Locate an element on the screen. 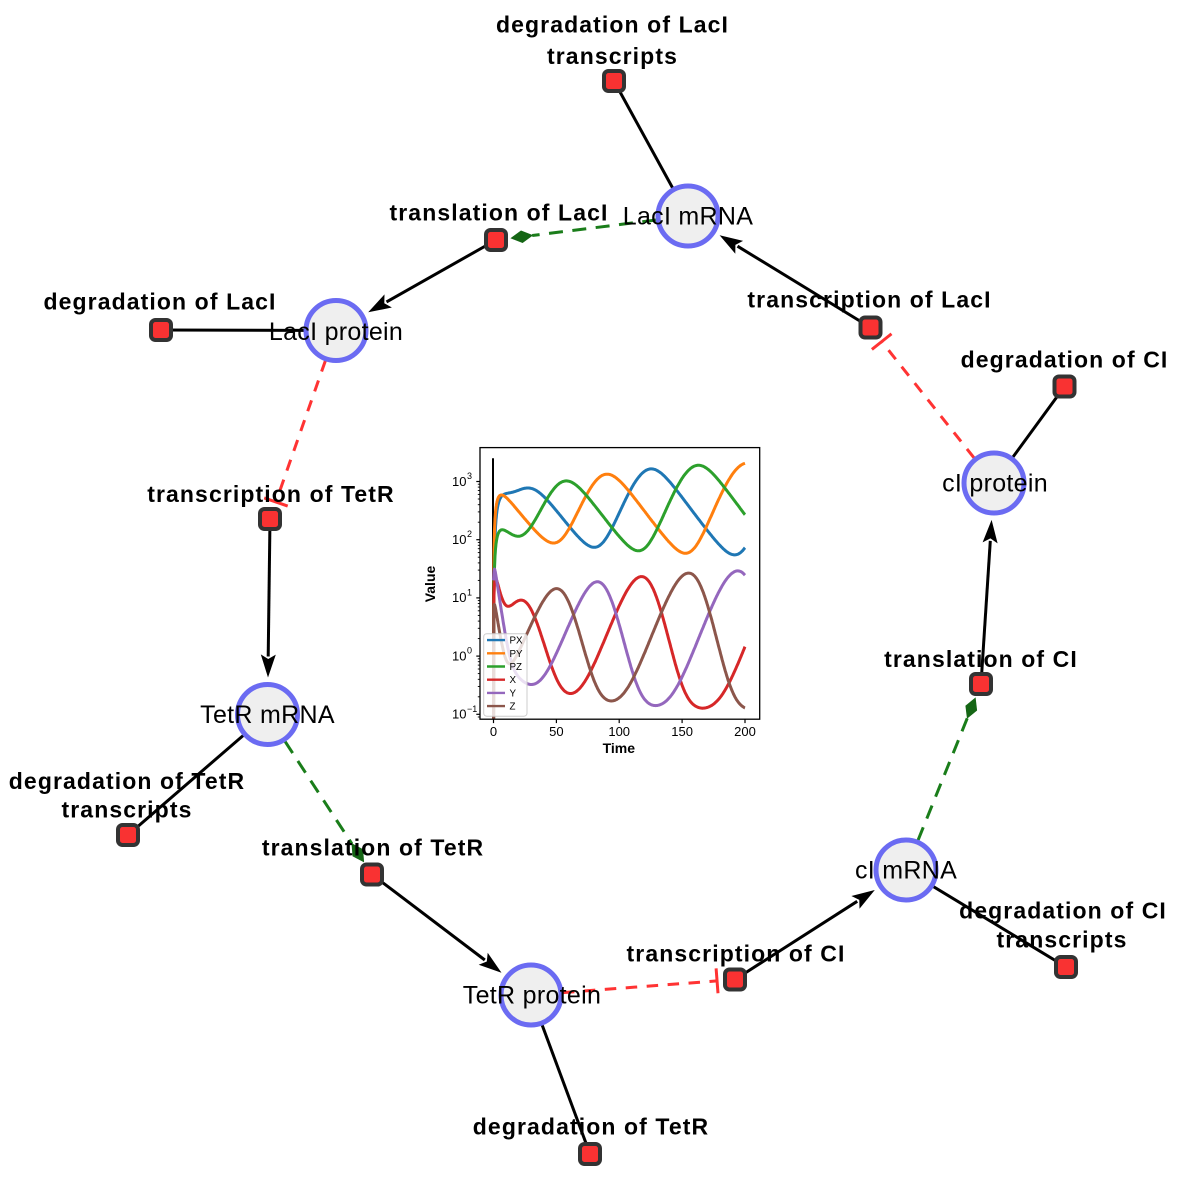 This screenshot has width=1189, height=1200. svg-text: Y is located at coordinates (513, 693).